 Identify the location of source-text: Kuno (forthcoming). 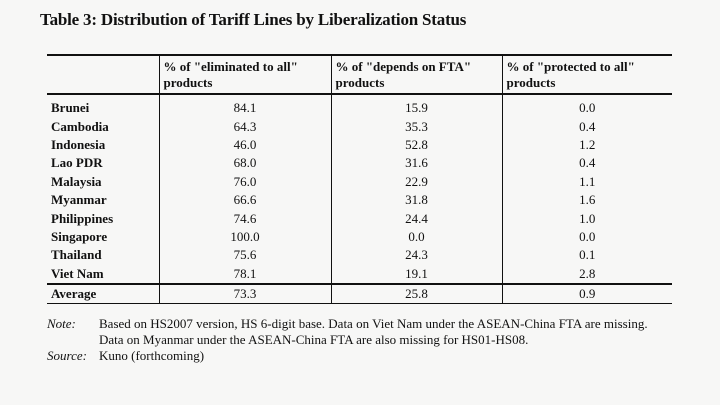
(152, 355).